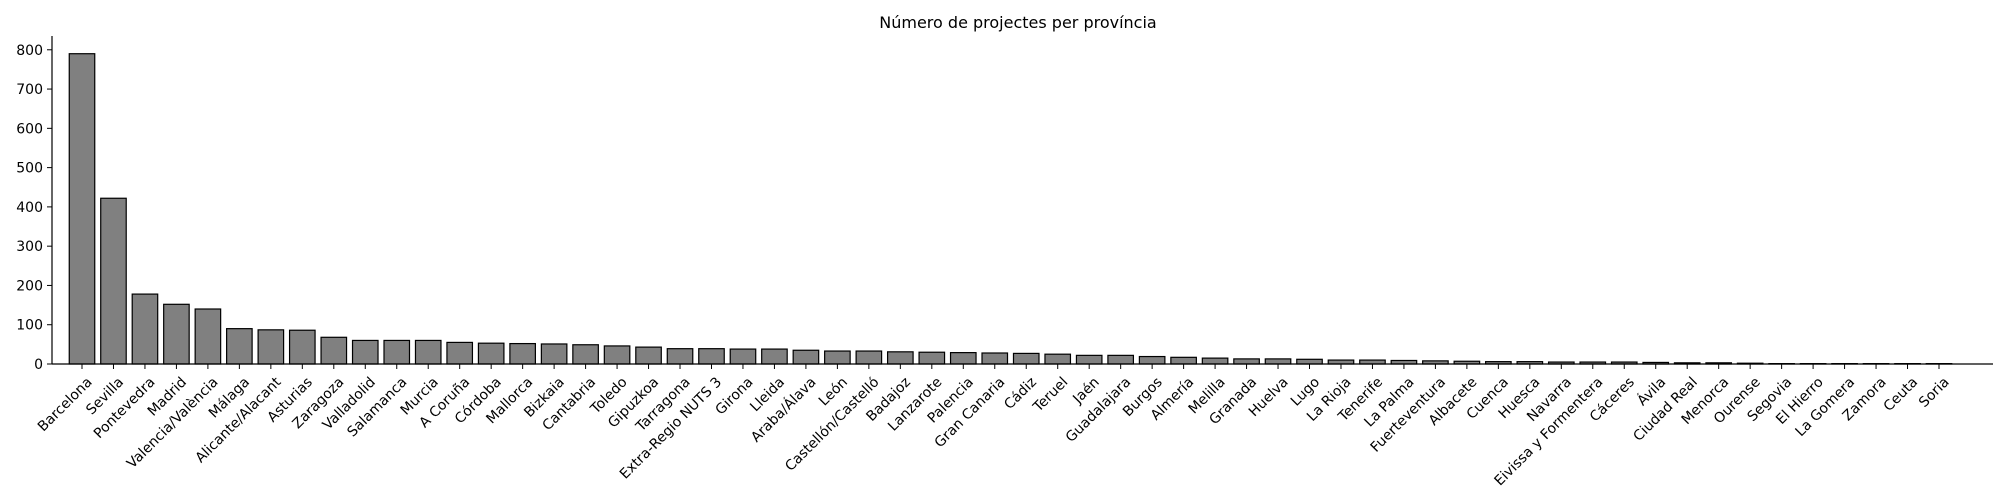 The image size is (2000, 500). What do you see at coordinates (29, 286) in the screenshot?
I see `y-tick-label-2: 200` at bounding box center [29, 286].